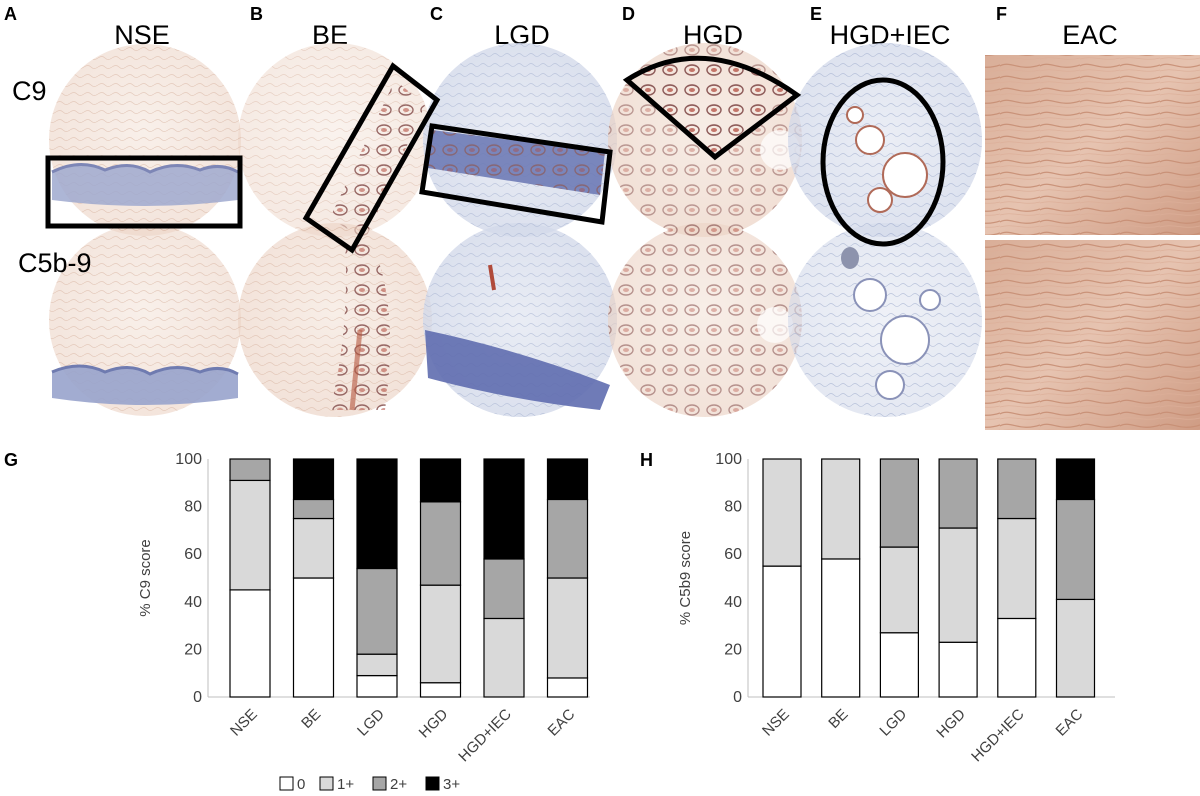  What do you see at coordinates (144, 192) in the screenshot?
I see `region-box-nse` at bounding box center [144, 192].